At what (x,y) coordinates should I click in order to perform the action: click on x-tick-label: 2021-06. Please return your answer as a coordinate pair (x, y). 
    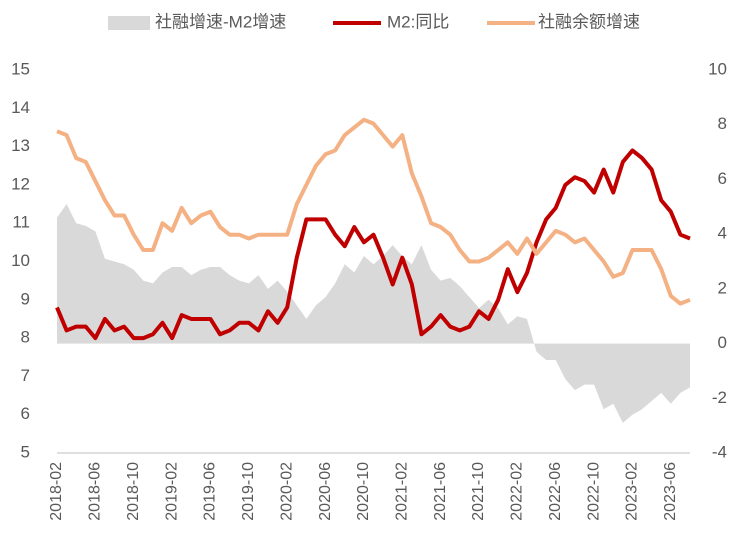
    Looking at the image, I should click on (440, 491).